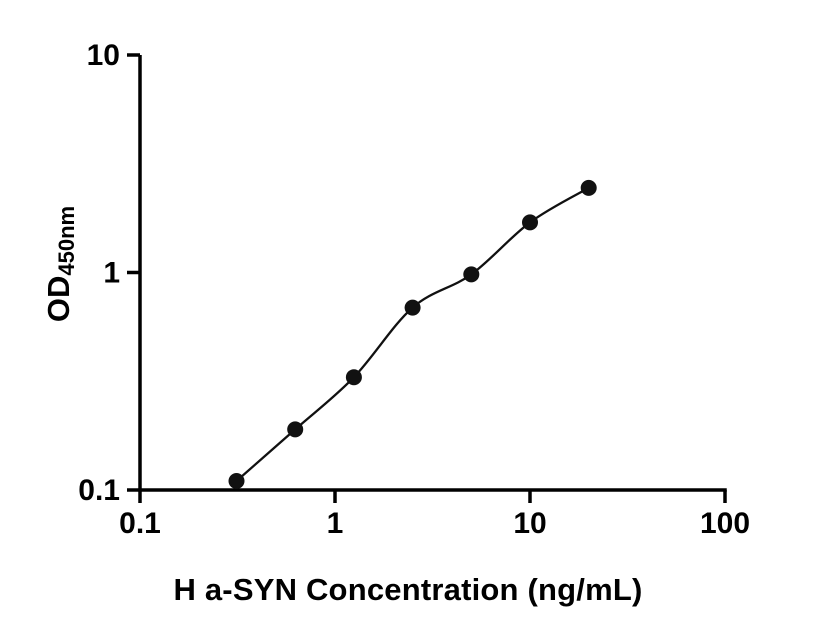 The height and width of the screenshot is (640, 816). What do you see at coordinates (408, 589) in the screenshot?
I see `x-axis-title: H a-SYN Concentration (ng/mL)` at bounding box center [408, 589].